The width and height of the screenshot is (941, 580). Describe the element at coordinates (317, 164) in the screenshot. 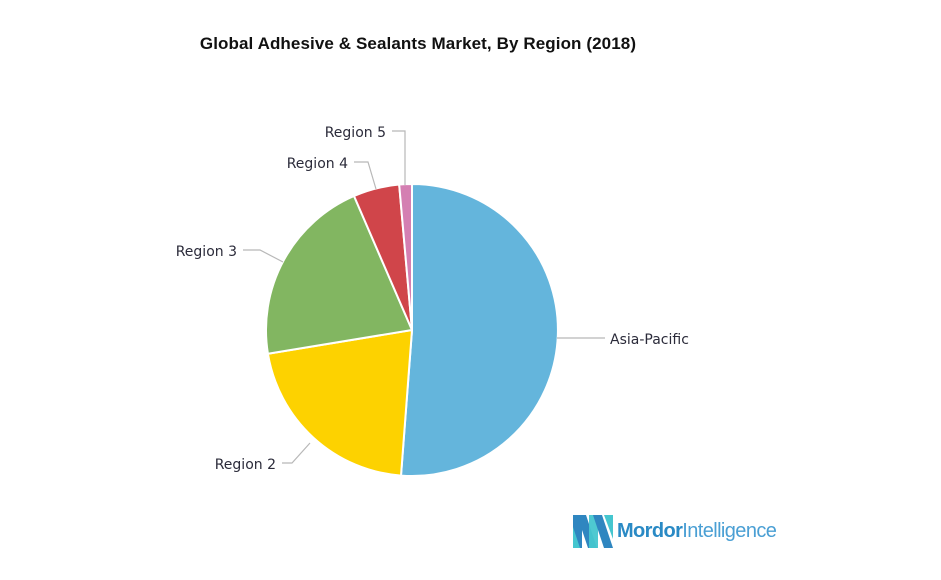

I see `label-region4: Region 4` at that location.